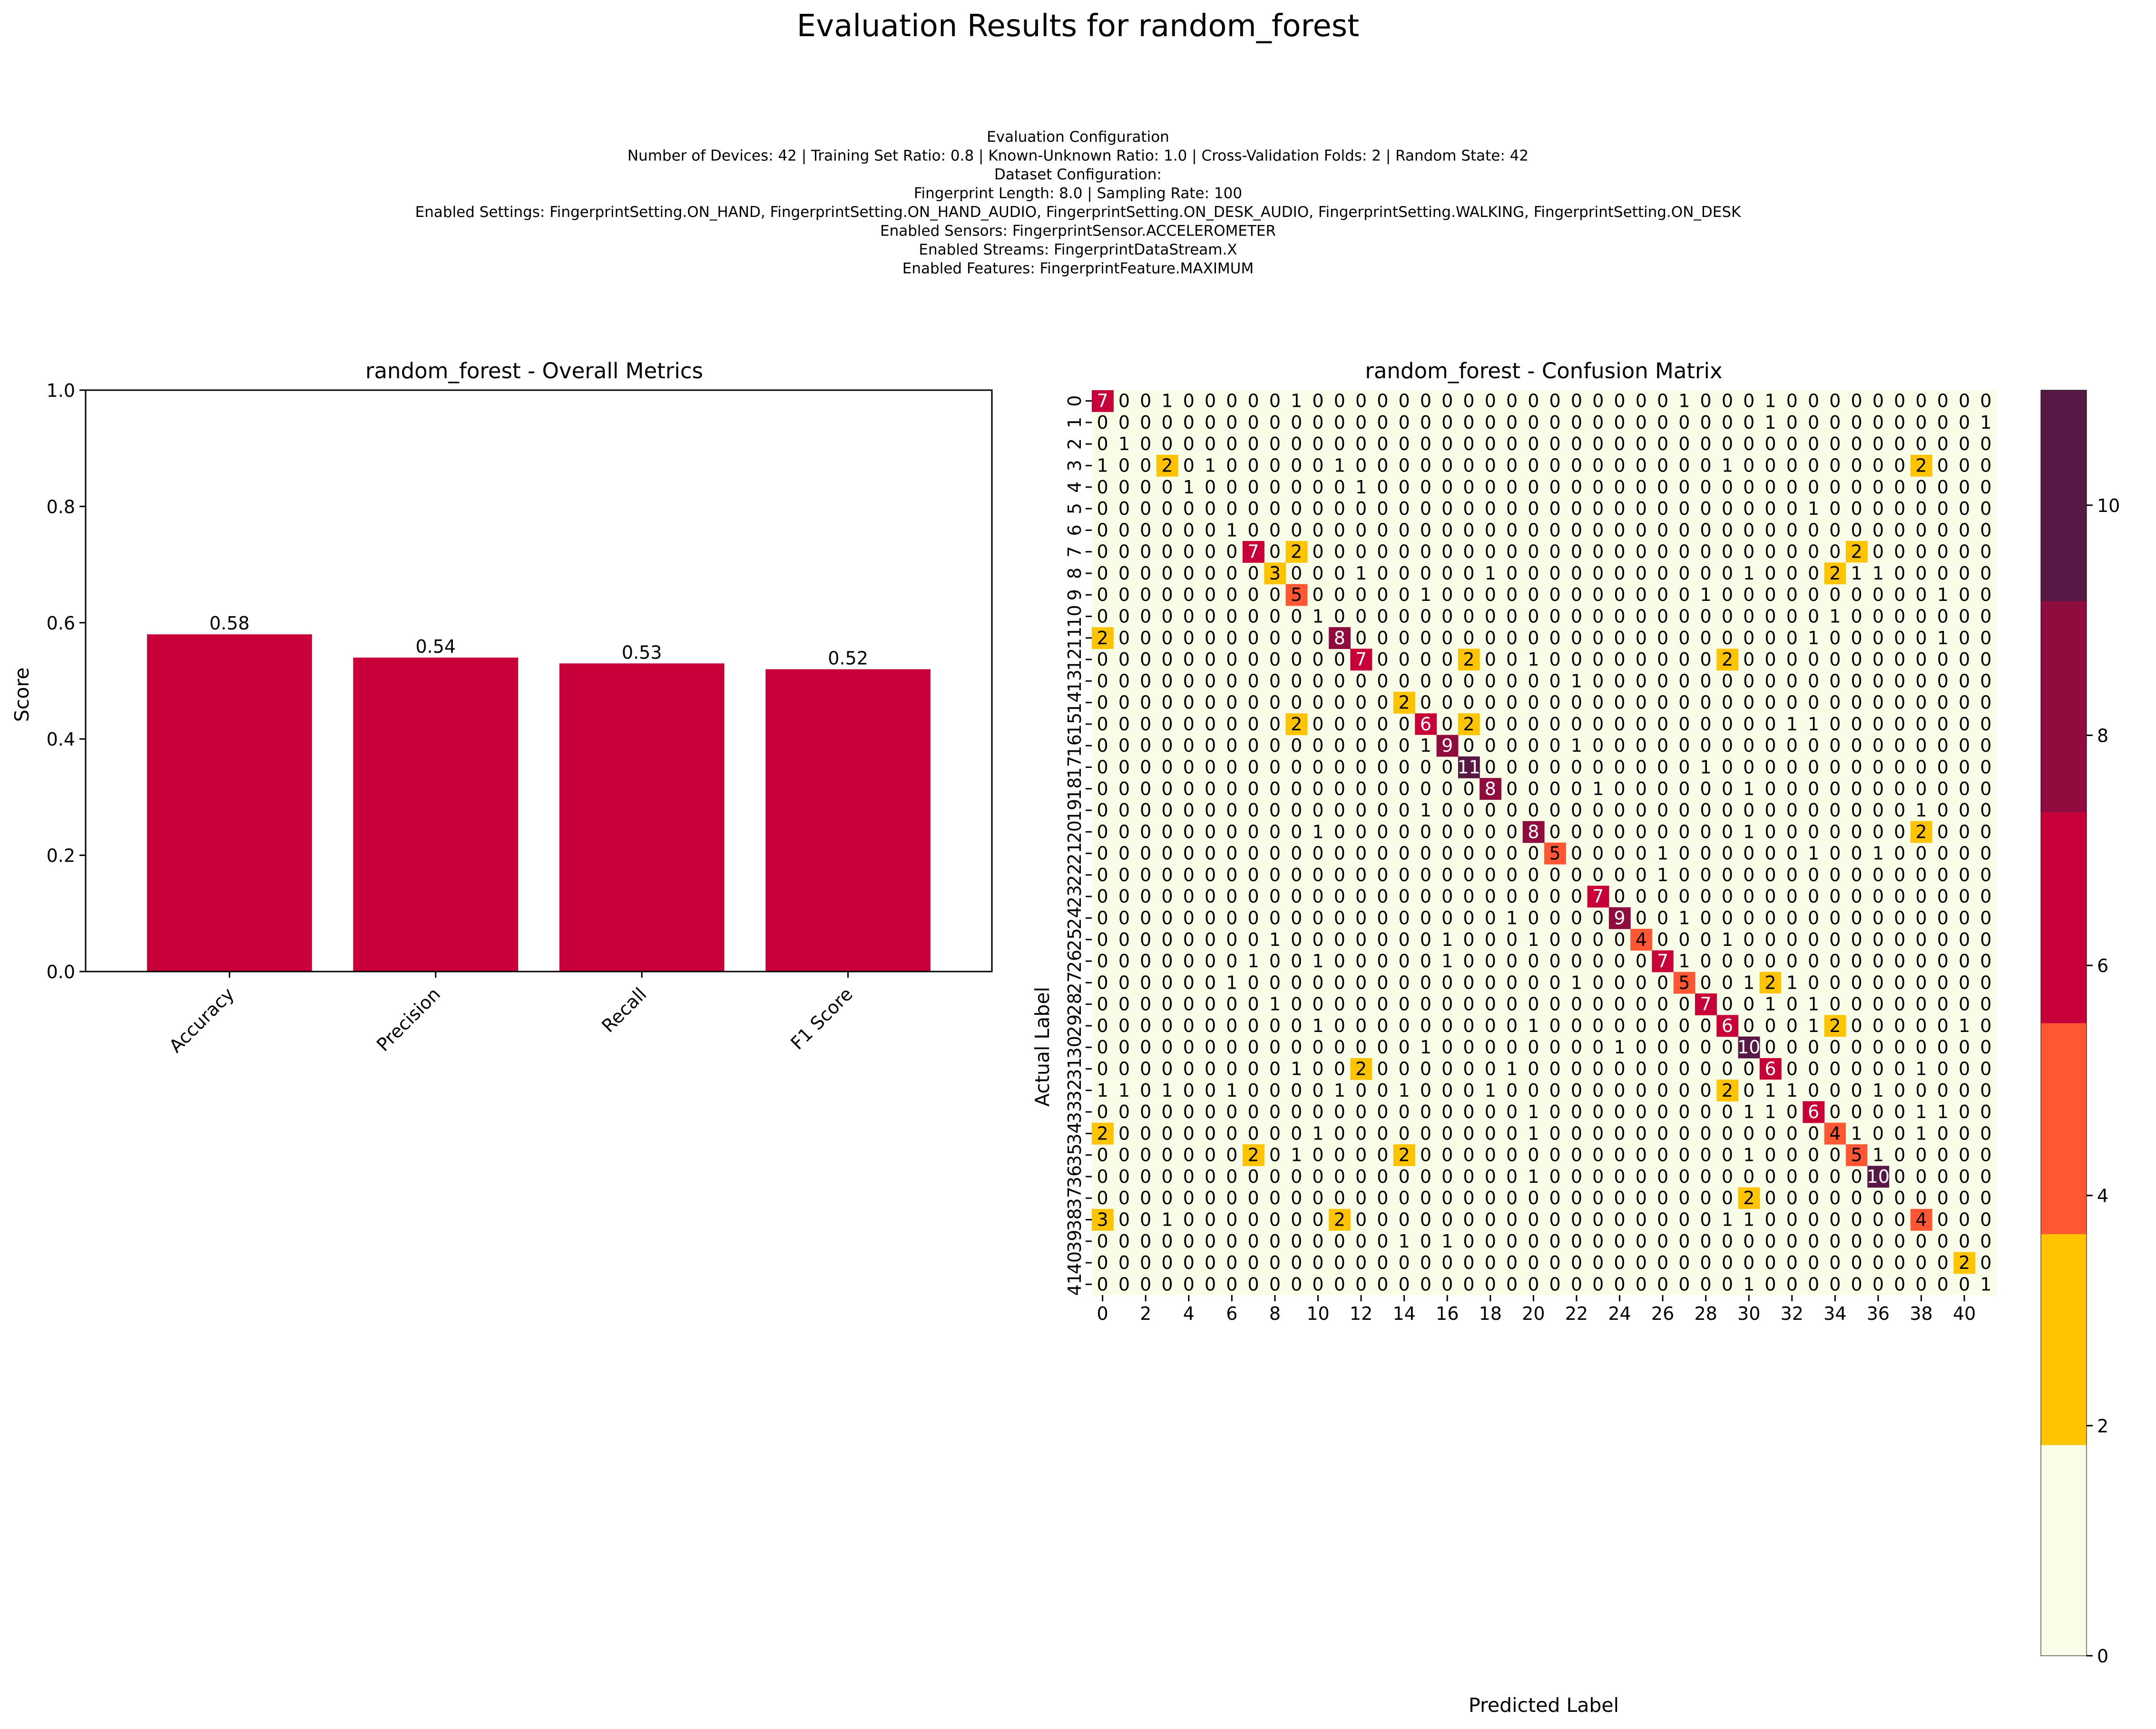 The width and height of the screenshot is (2156, 1729). What do you see at coordinates (1490, 1091) in the screenshot?
I see `heatmap-cell-value: 1` at bounding box center [1490, 1091].